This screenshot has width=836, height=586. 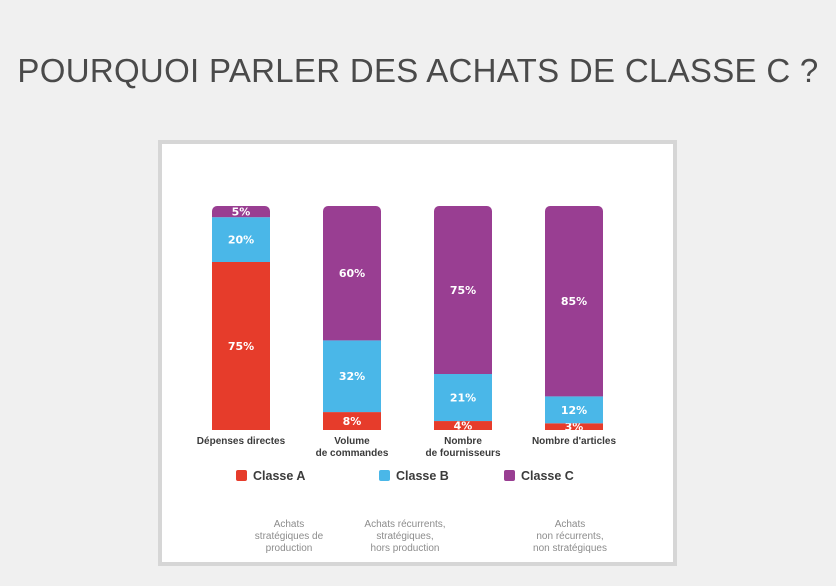 I want to click on footnote-text: non stratégiques, so click(x=570, y=548).